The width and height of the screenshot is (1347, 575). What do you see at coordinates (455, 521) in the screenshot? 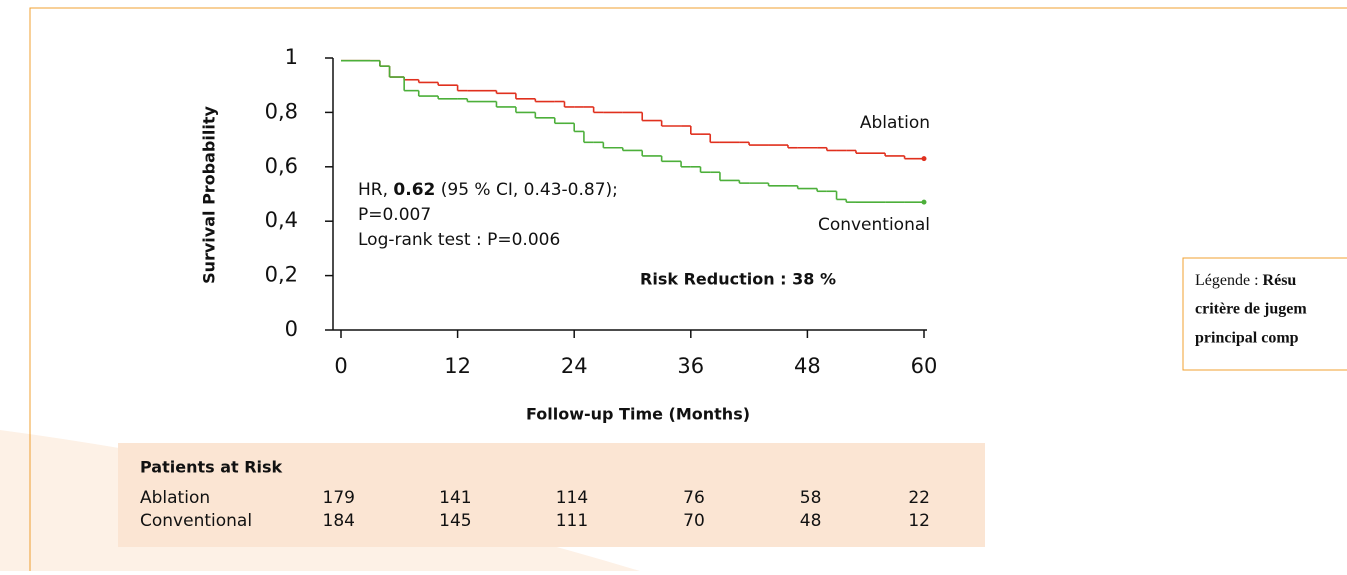
I see `risk-value: 145` at bounding box center [455, 521].